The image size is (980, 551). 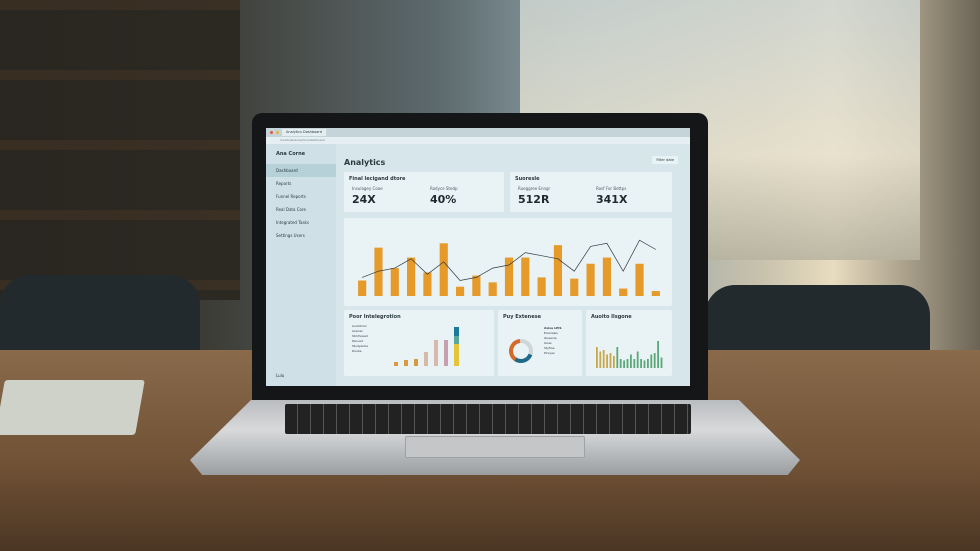 I want to click on trackpad, so click(x=495, y=447).